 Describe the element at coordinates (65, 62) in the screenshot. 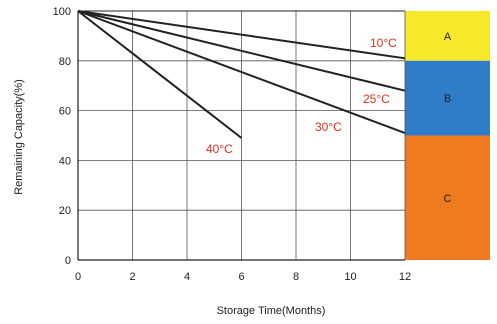

I see `y-tick-label-80: 80` at that location.